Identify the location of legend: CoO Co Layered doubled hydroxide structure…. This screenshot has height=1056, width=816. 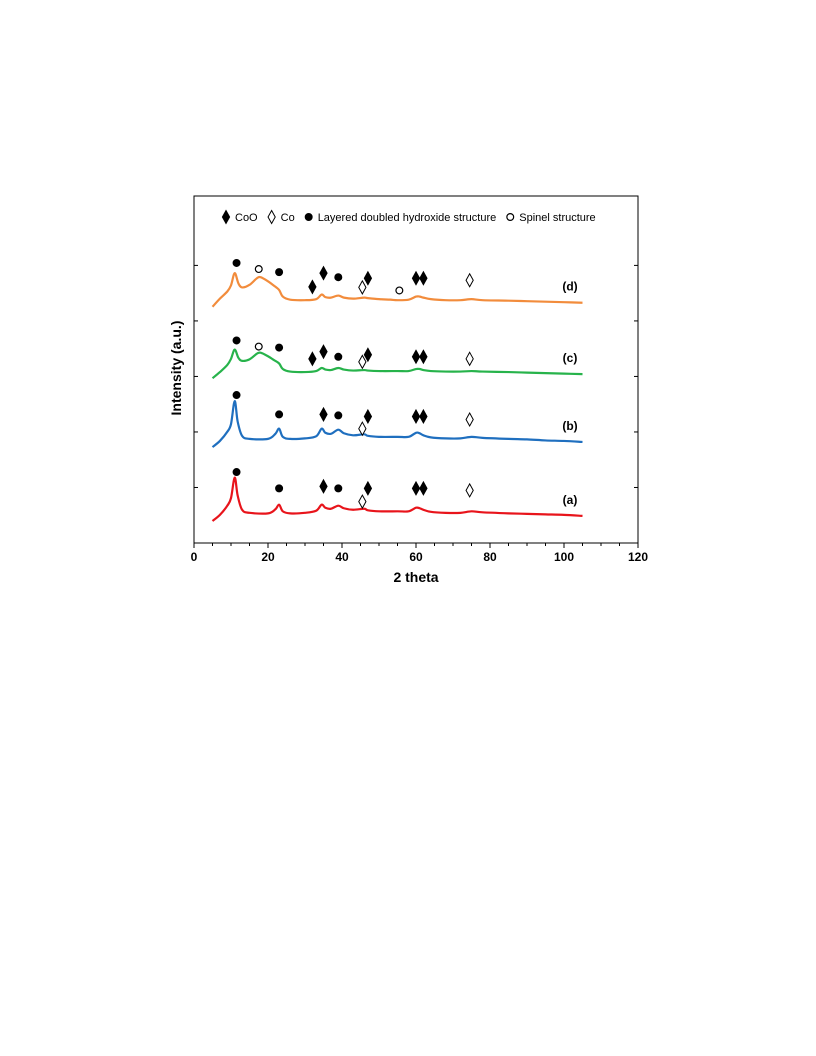
(408, 217).